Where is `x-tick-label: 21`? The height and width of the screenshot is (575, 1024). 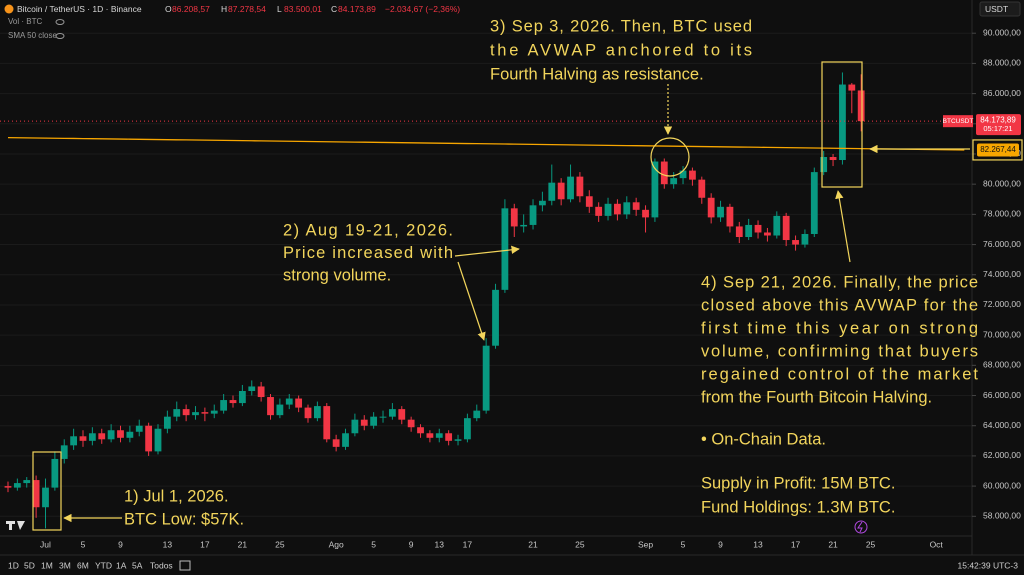 x-tick-label: 21 is located at coordinates (533, 544).